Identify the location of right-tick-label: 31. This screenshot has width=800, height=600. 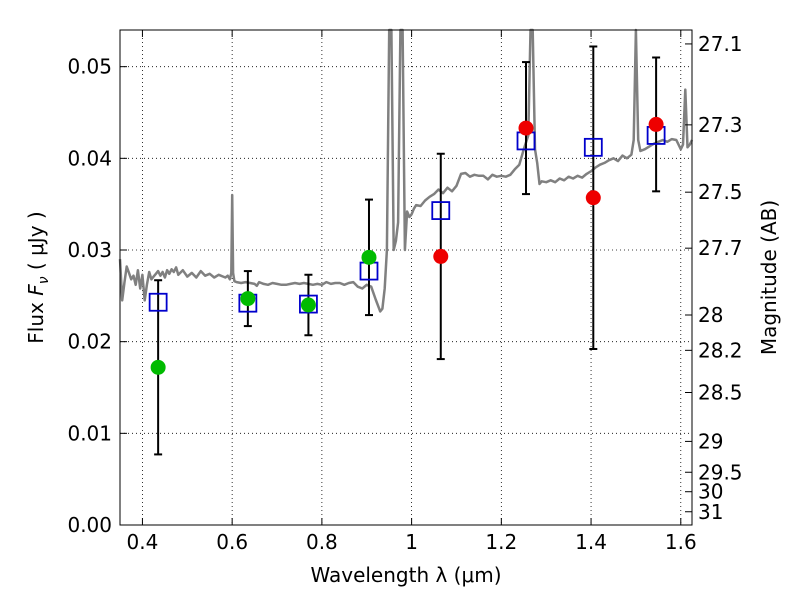
(710, 512).